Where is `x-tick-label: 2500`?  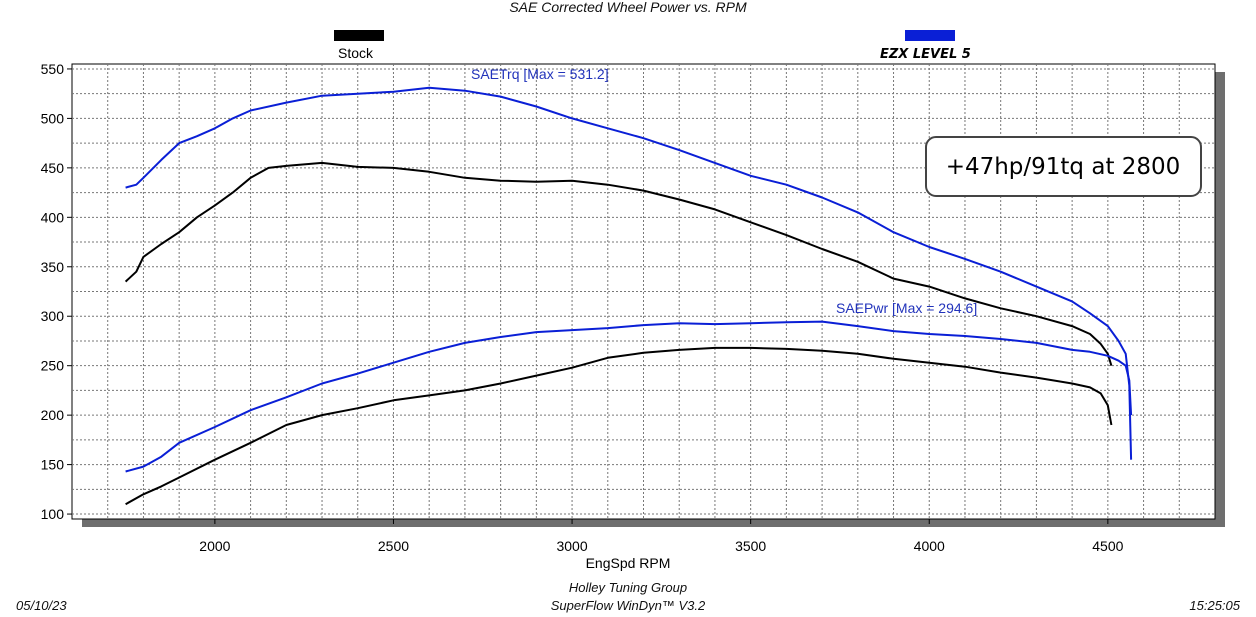 x-tick-label: 2500 is located at coordinates (393, 546).